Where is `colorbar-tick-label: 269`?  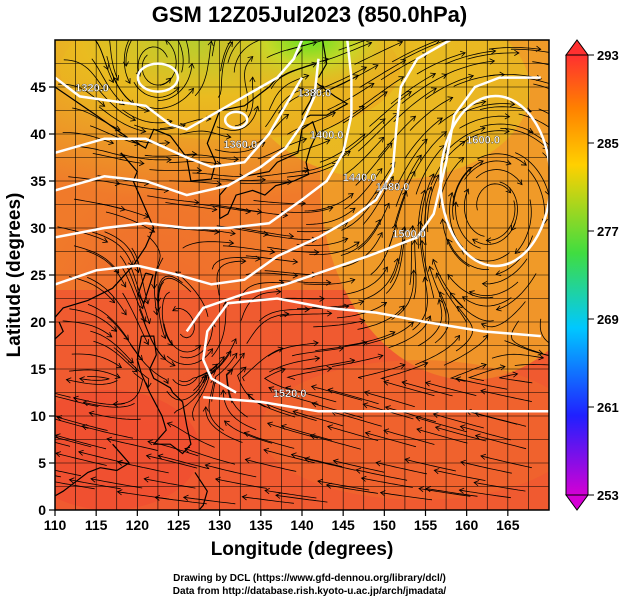 colorbar-tick-label: 269 is located at coordinates (608, 319).